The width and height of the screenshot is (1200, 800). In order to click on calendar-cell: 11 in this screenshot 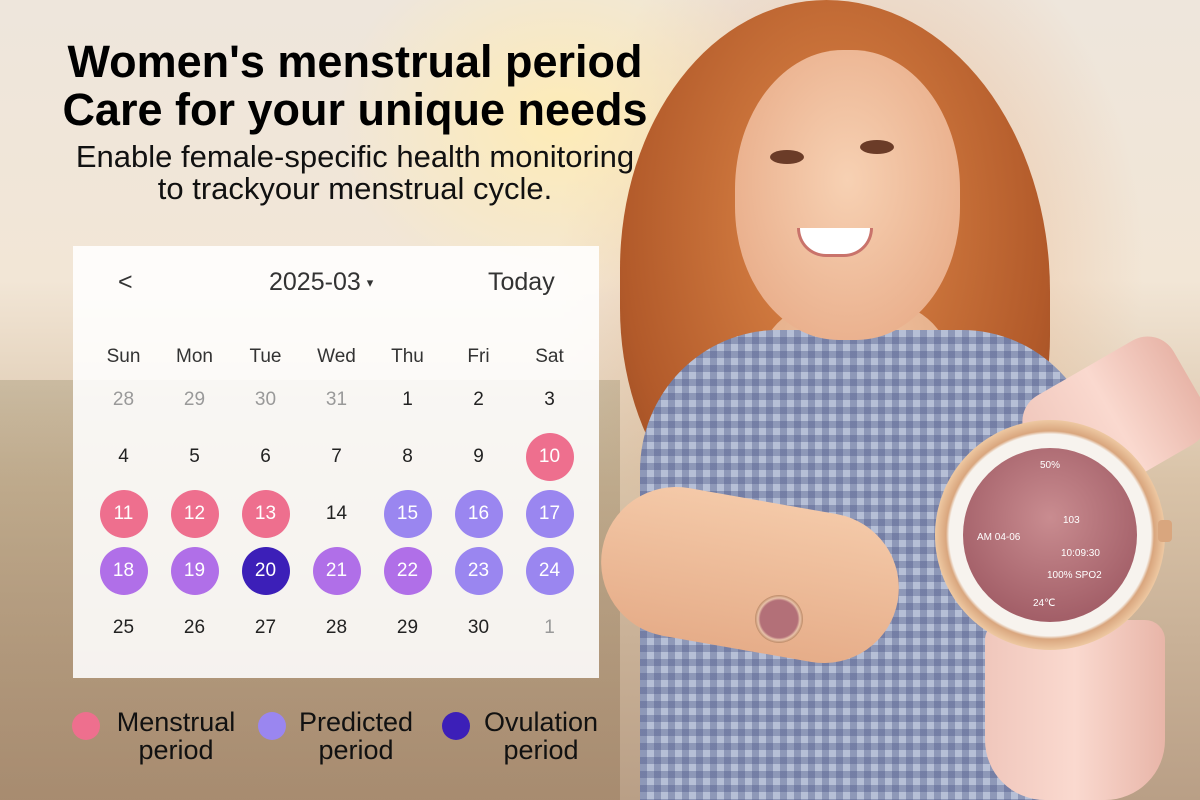, I will do `click(123, 513)`.